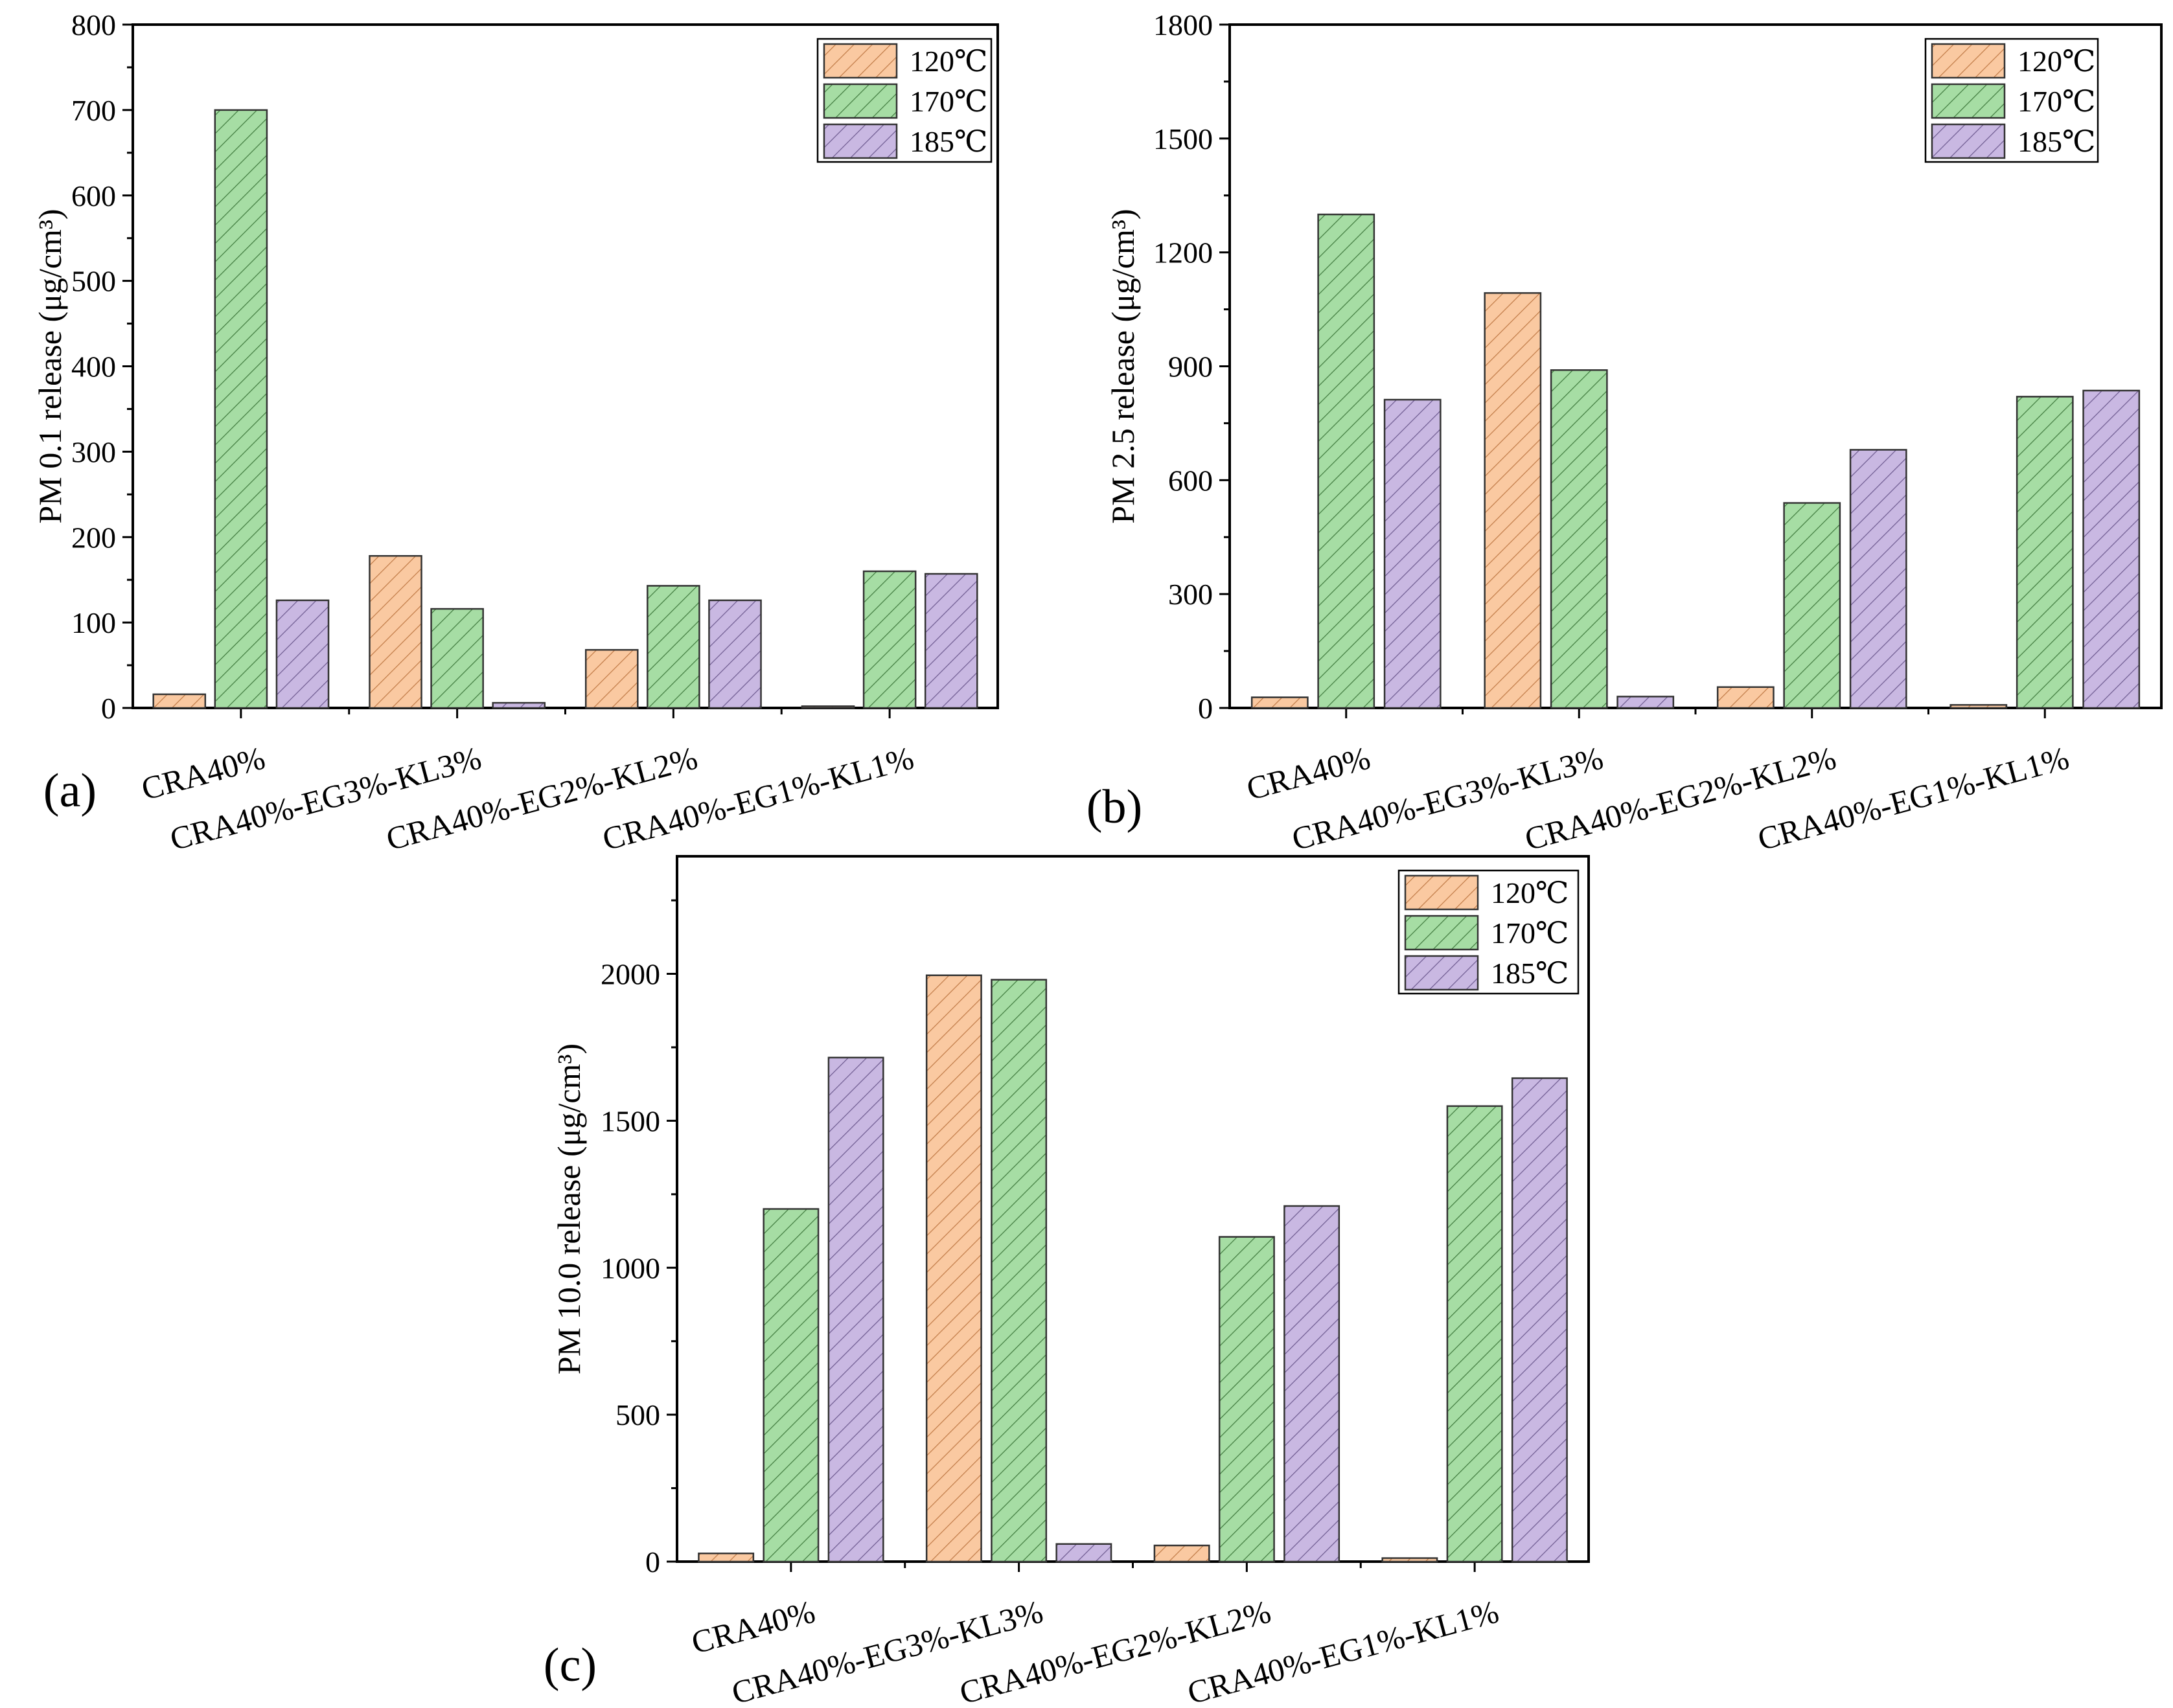  Describe the element at coordinates (630, 1267) in the screenshot. I see `y-tick-label: 1000` at that location.